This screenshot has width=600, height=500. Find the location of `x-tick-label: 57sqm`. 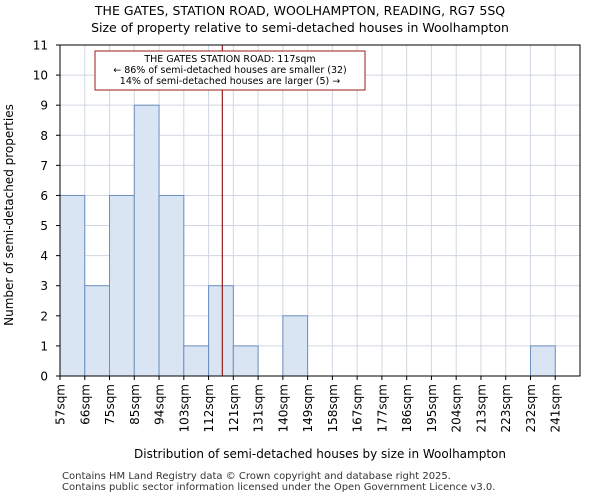

x-tick-label: 57sqm is located at coordinates (61, 404).